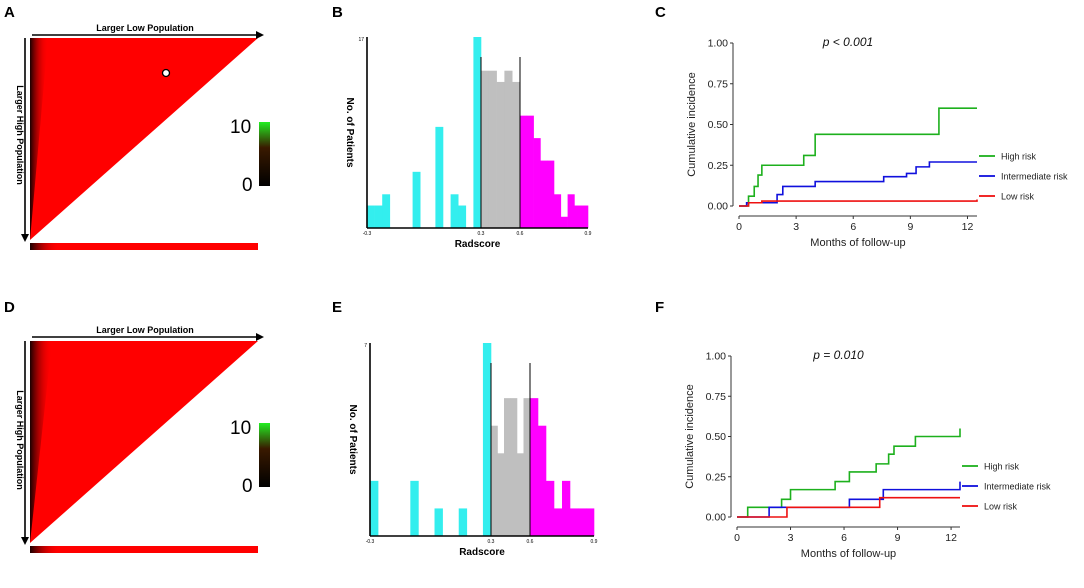 This screenshot has width=1084, height=588. I want to click on panel-label-d: D, so click(9, 307).